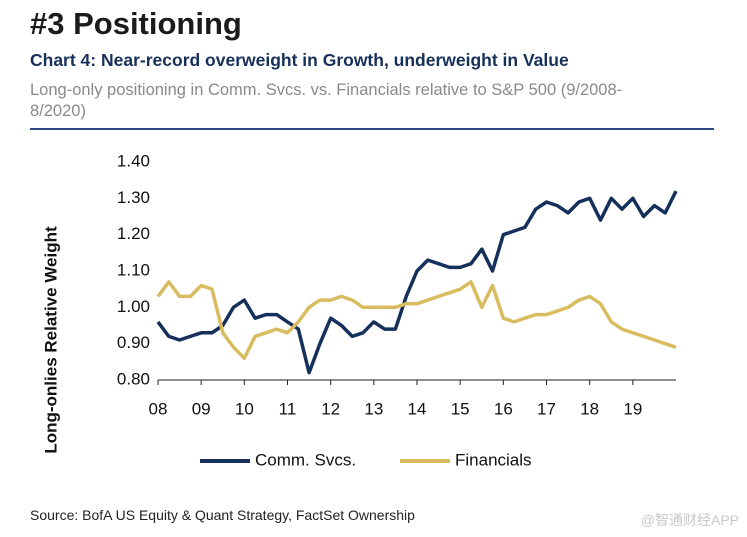  What do you see at coordinates (305, 459) in the screenshot?
I see `legend-label: Comm. Svcs.` at bounding box center [305, 459].